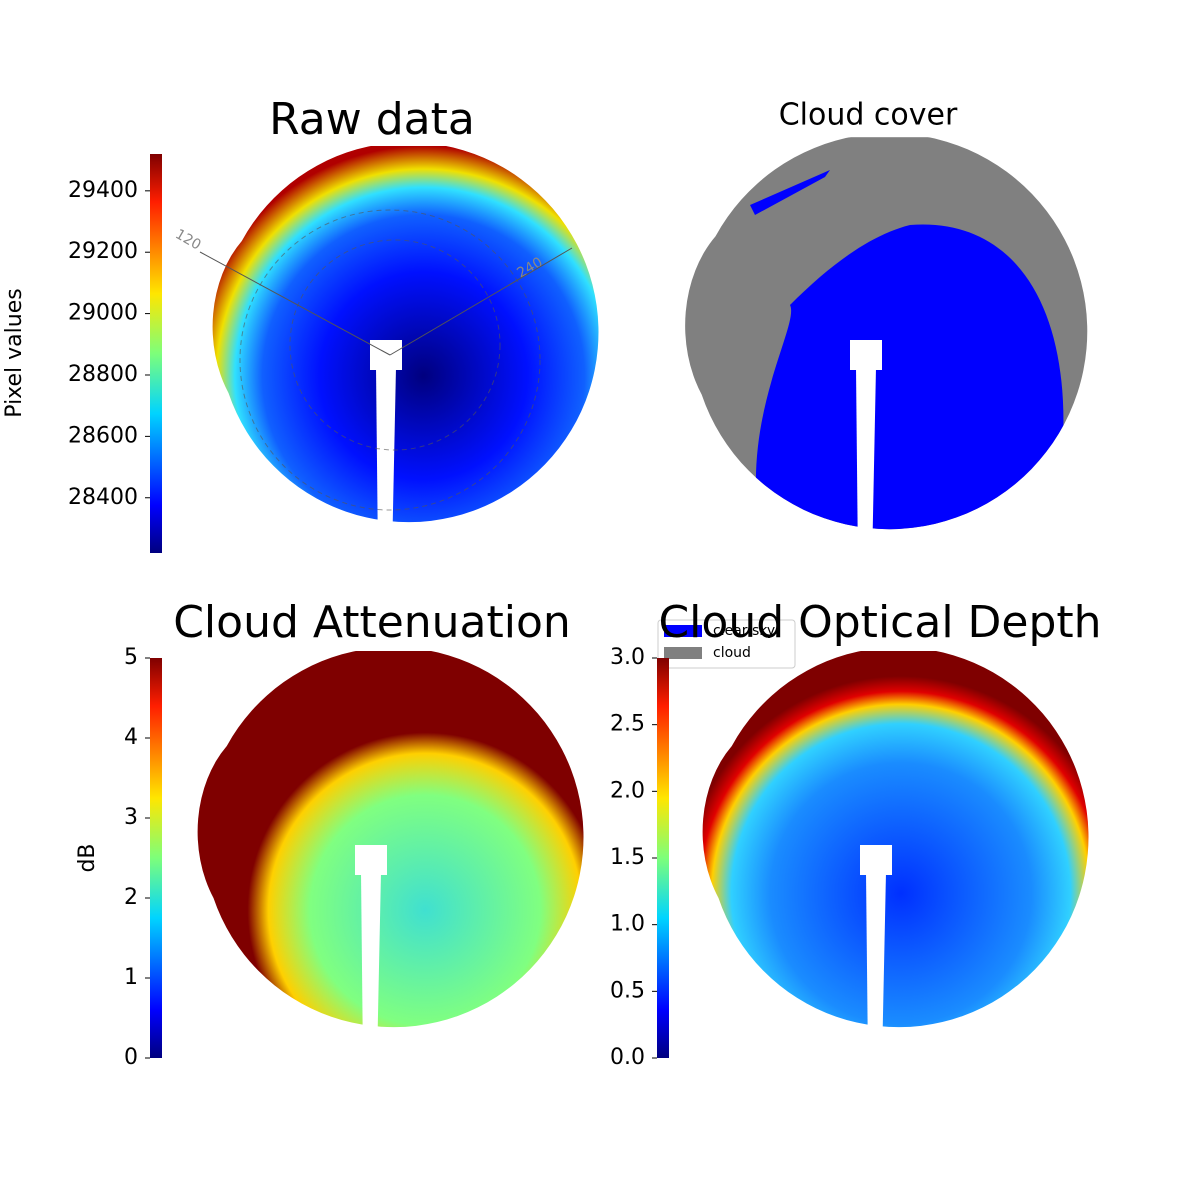 Image resolution: width=1200 pixels, height=1200 pixels. I want to click on colorbar-tick-label: 4, so click(131, 737).